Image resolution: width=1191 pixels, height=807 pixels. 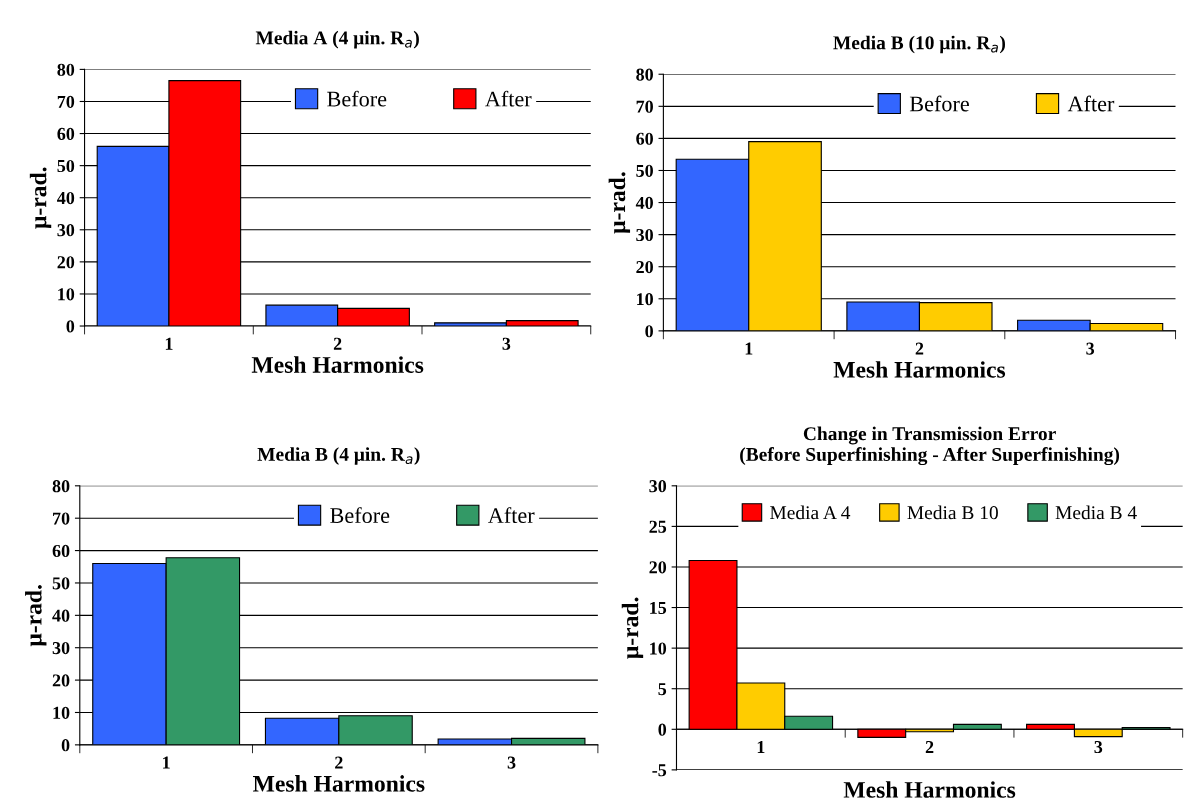 I want to click on chart-title: Media A (4 μin. R$_{a}$), so click(x=337, y=39).